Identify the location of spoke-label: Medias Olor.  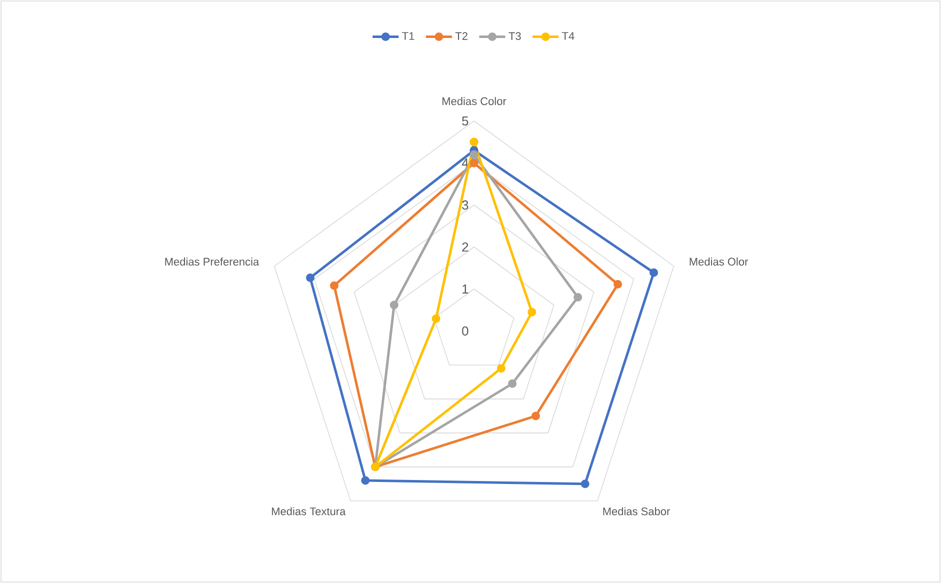
(719, 262).